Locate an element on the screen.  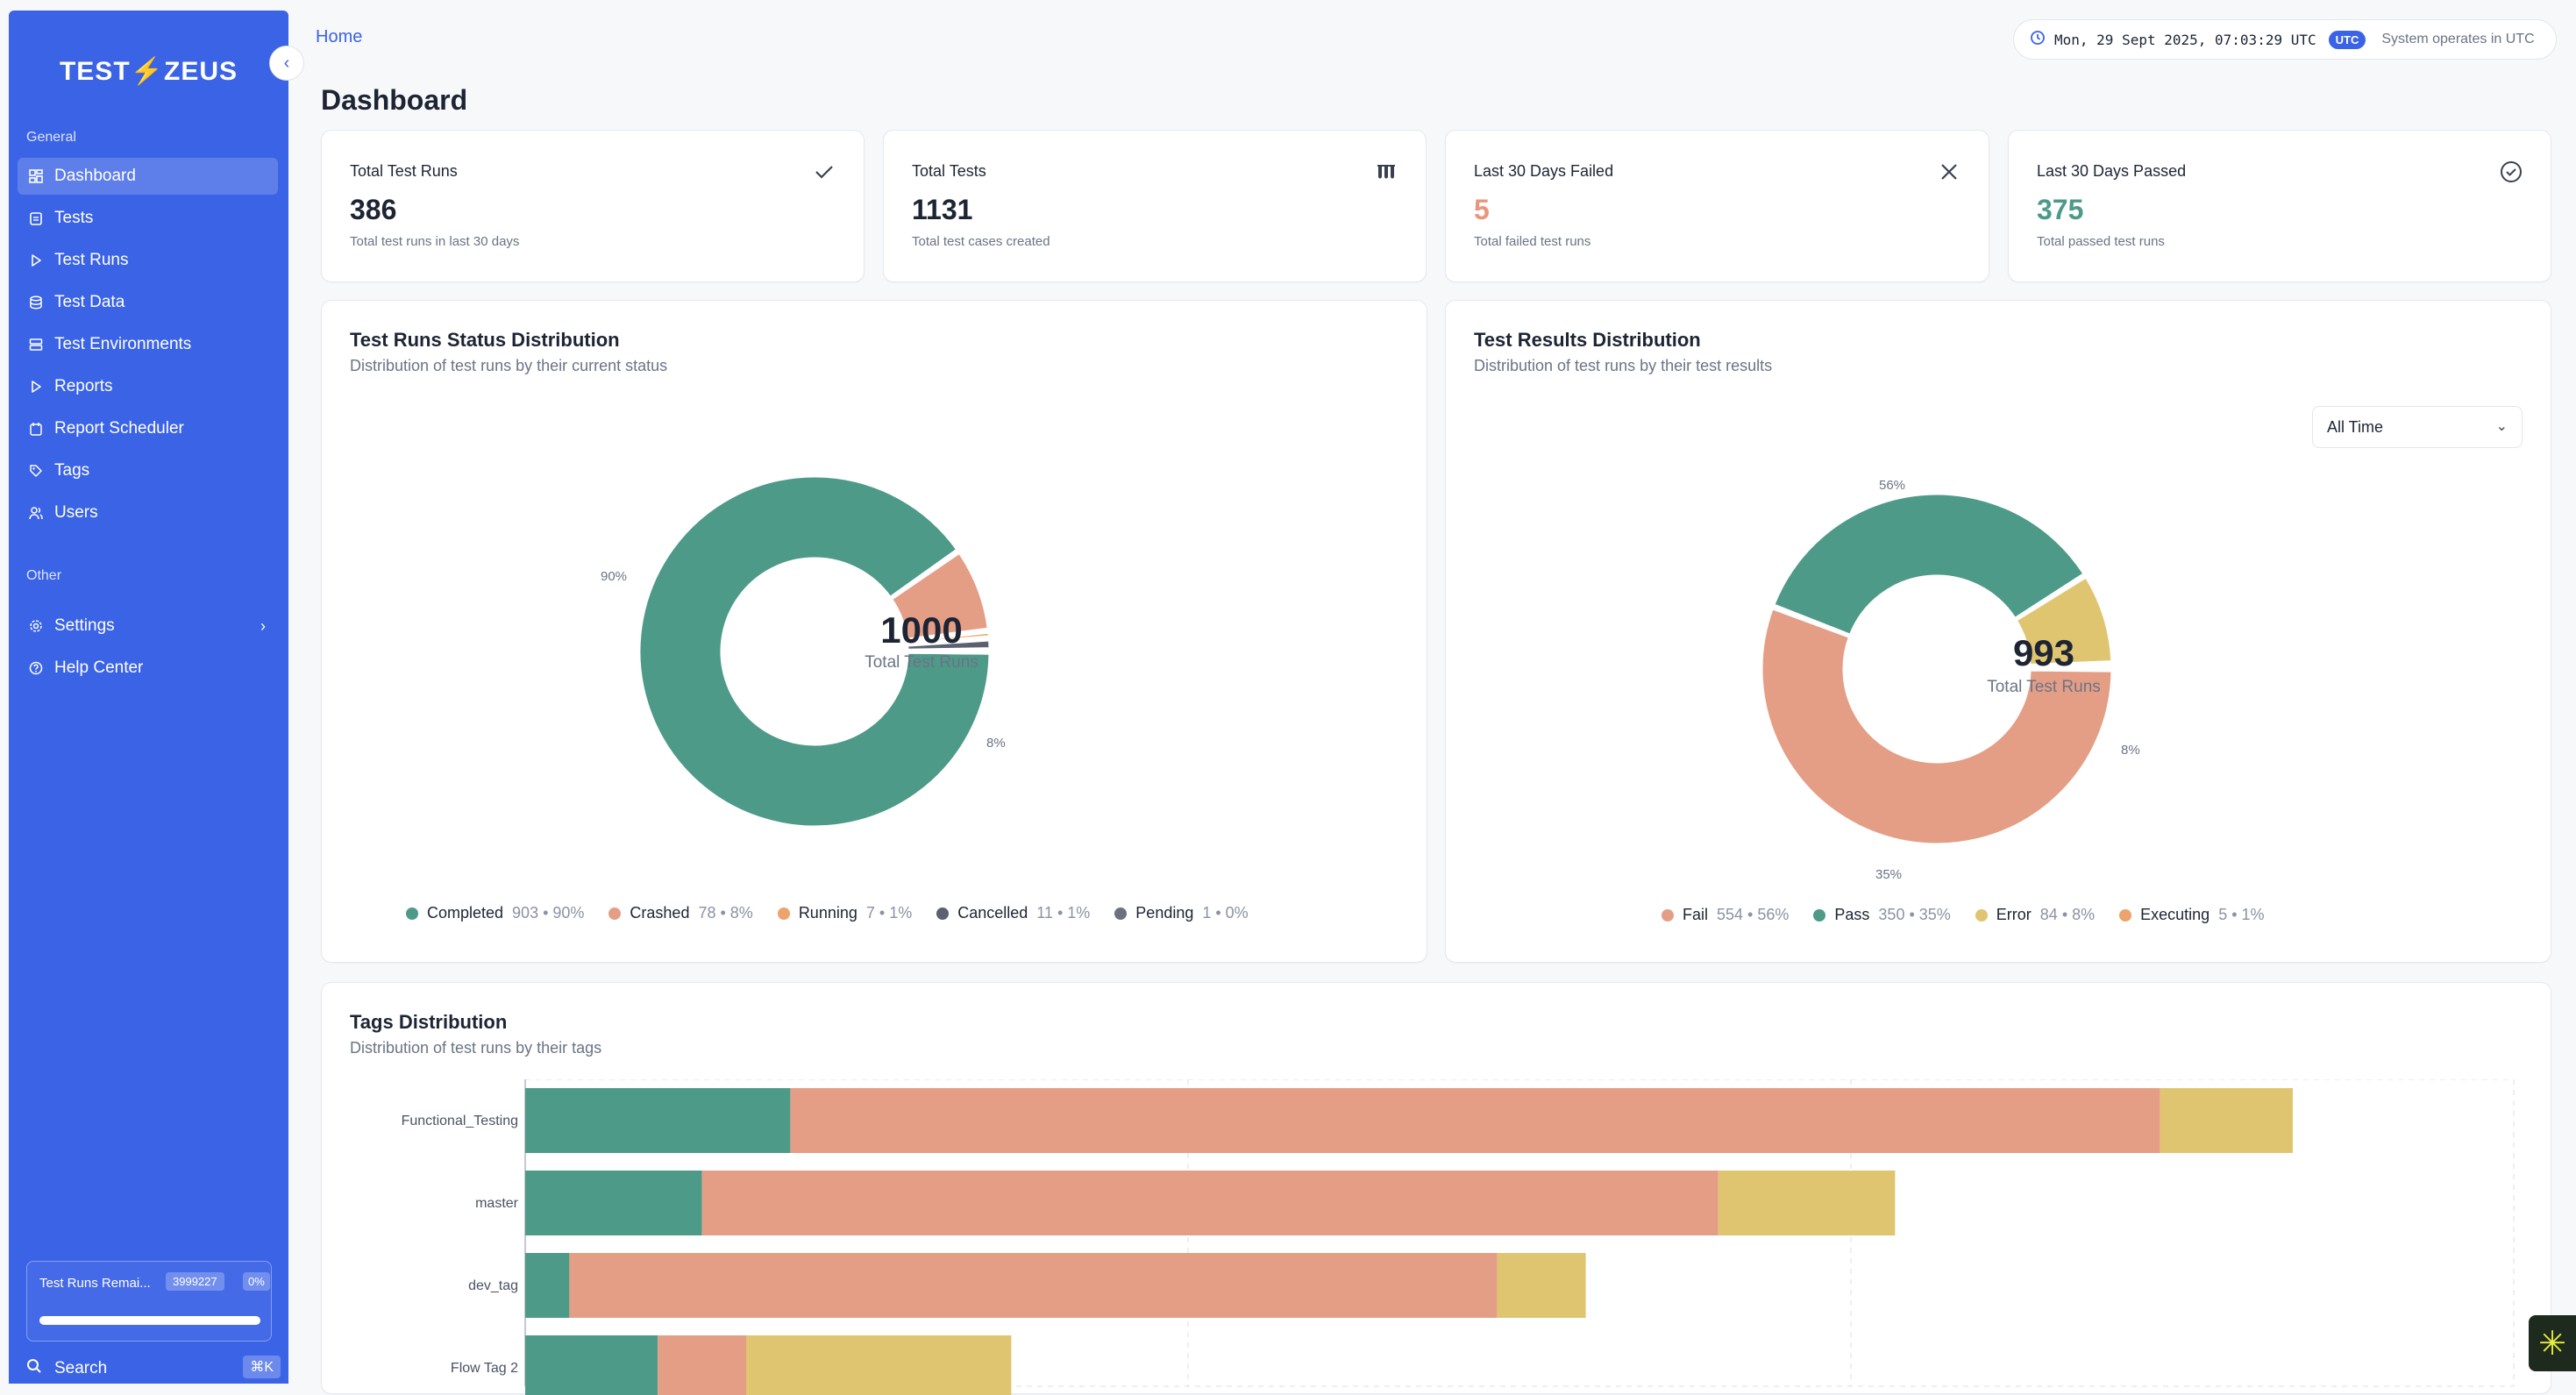
sidebar-item-users: Users is located at coordinates (148, 513).